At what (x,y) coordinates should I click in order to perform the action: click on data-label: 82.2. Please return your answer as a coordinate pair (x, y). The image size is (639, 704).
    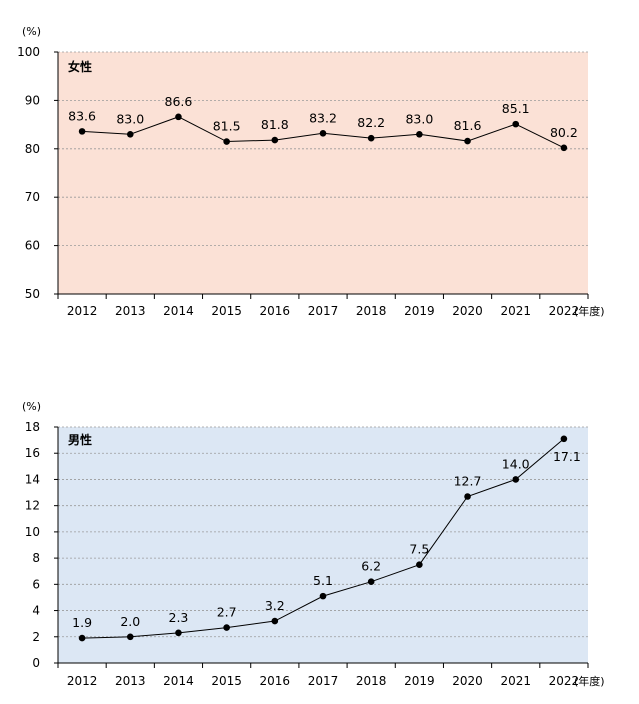
    Looking at the image, I should click on (371, 122).